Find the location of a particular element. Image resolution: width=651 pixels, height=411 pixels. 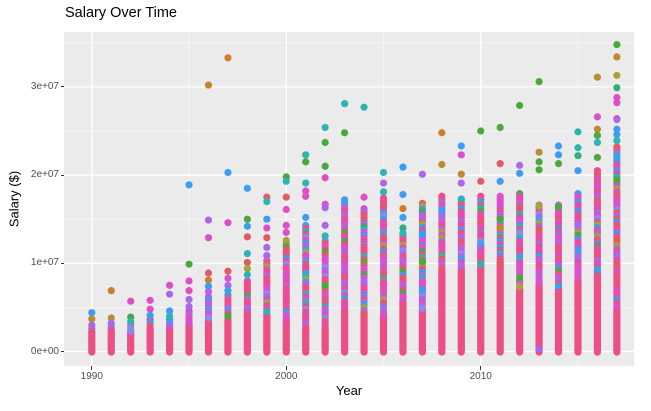

x-tick-label: 2000 is located at coordinates (286, 376).